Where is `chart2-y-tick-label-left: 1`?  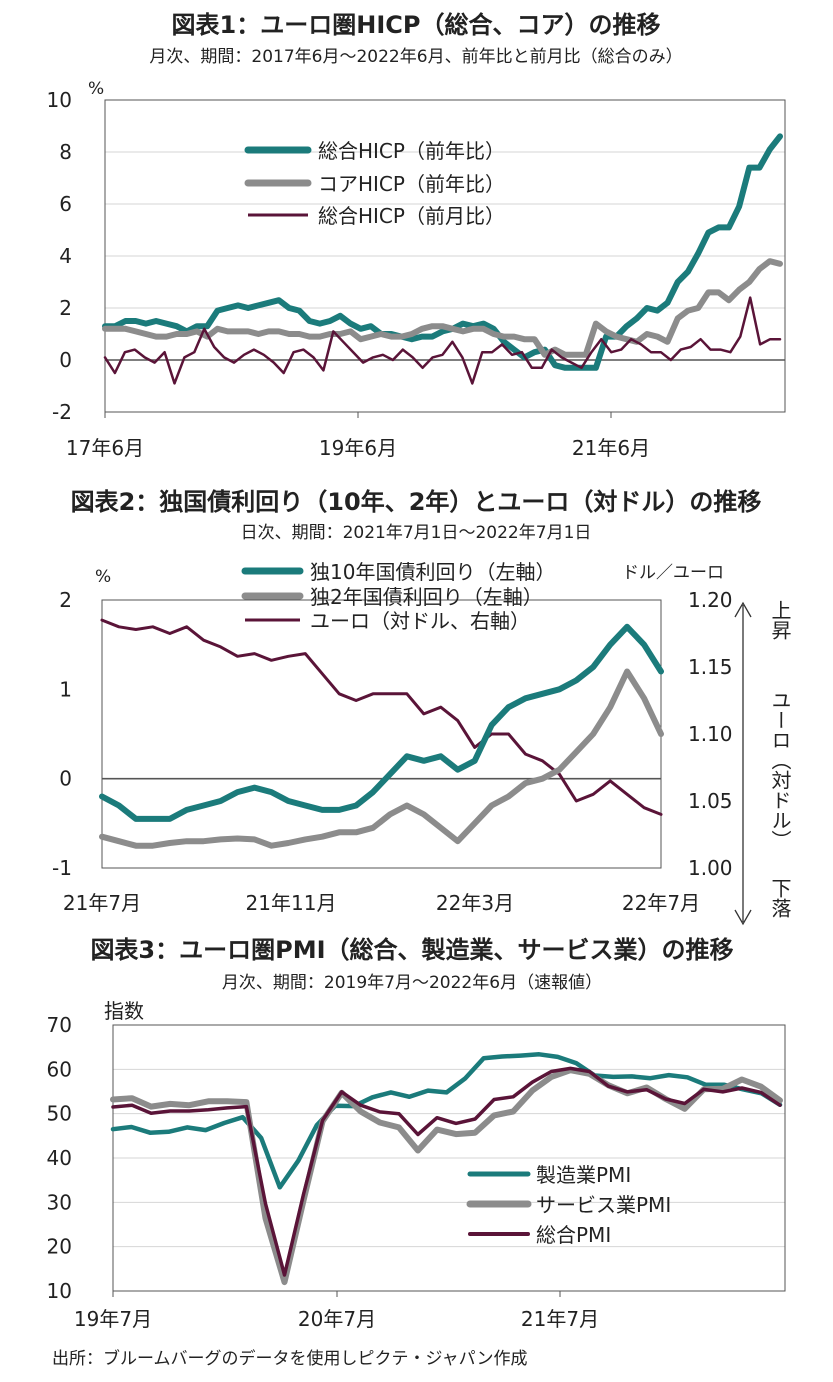 chart2-y-tick-label-left: 1 is located at coordinates (65, 689).